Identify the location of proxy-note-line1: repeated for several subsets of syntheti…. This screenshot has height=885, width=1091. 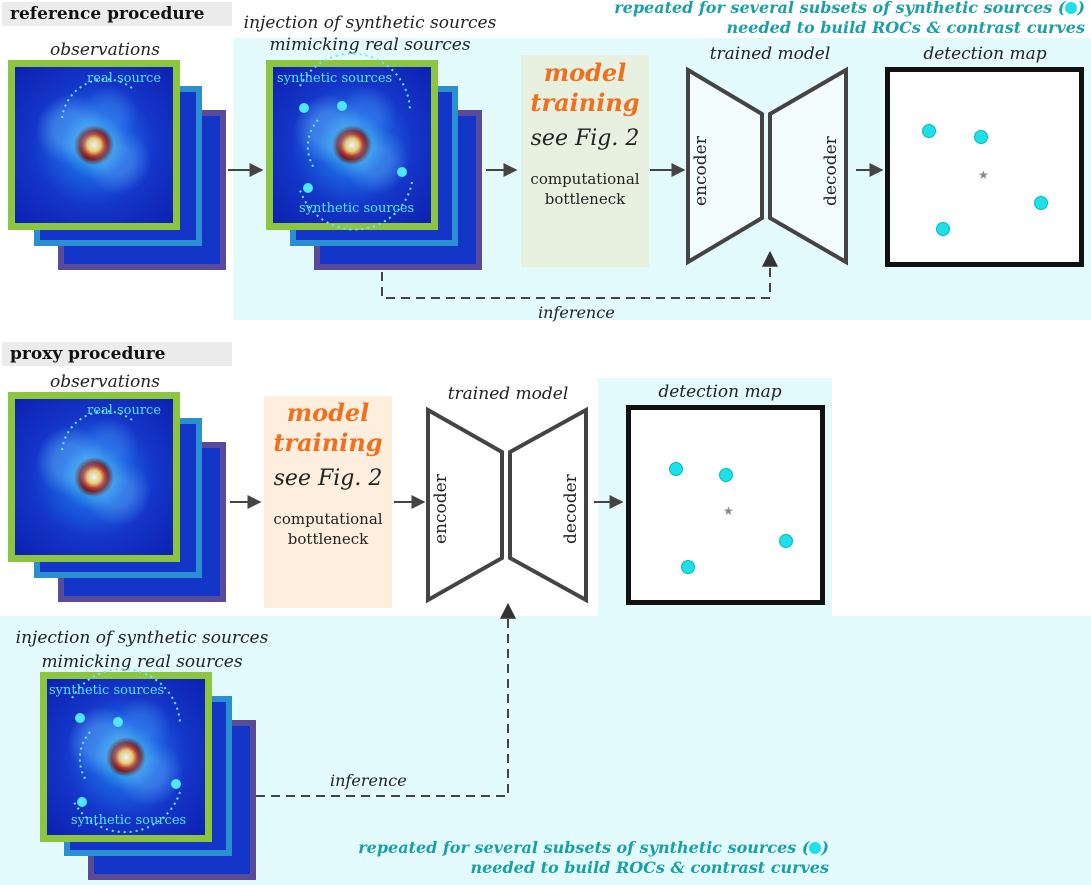
(584, 847).